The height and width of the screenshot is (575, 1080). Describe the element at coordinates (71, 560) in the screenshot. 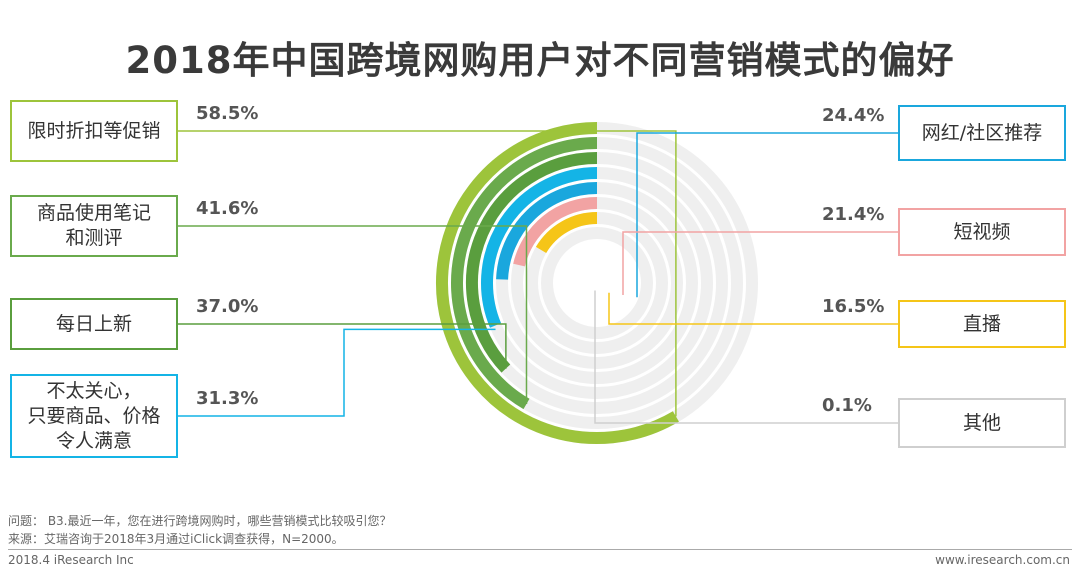

I see `footer-copyright: 2018.4 iResearch Inc` at that location.